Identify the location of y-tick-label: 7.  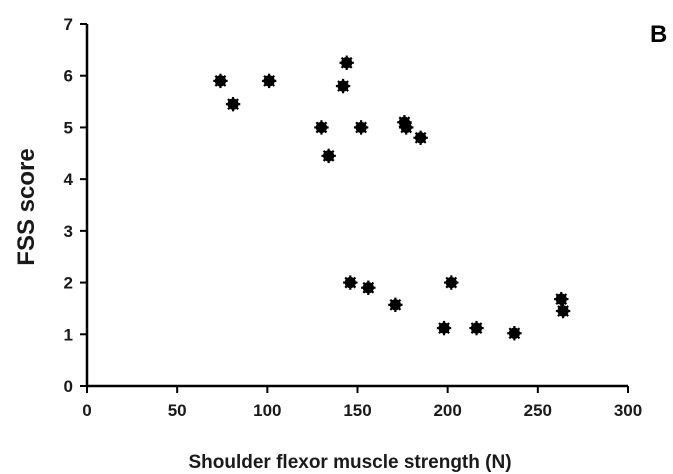
(68, 24).